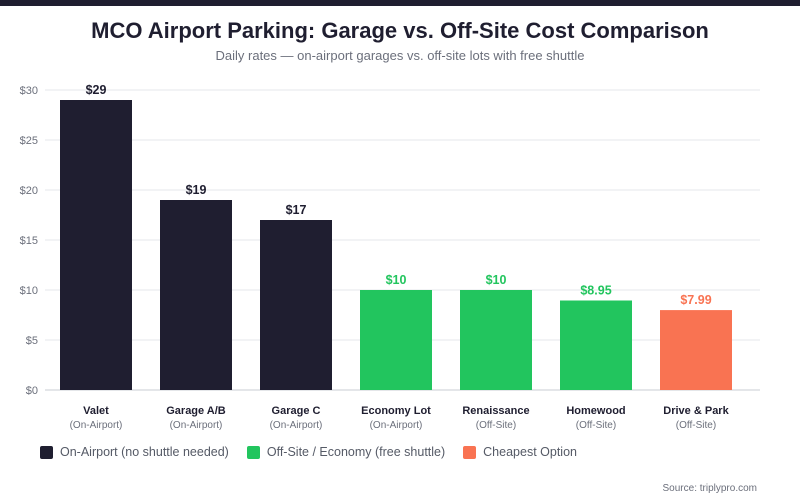  Describe the element at coordinates (396, 411) in the screenshot. I see `x-category-label: Economy Lot` at that location.